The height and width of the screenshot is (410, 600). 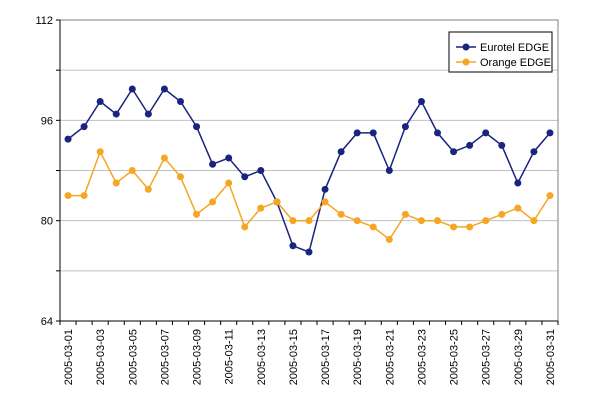 What do you see at coordinates (47, 121) in the screenshot?
I see `y-tick-label: 96` at bounding box center [47, 121].